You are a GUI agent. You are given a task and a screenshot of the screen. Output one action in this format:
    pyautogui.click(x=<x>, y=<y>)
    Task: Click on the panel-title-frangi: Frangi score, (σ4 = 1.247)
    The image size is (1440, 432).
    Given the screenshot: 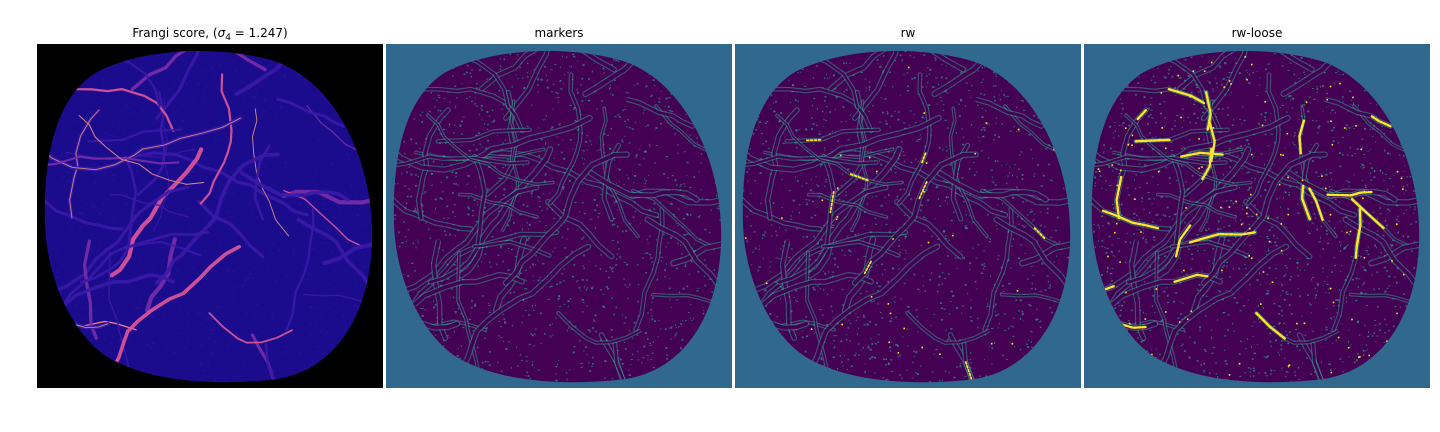 What is the action you would take?
    pyautogui.click(x=210, y=34)
    